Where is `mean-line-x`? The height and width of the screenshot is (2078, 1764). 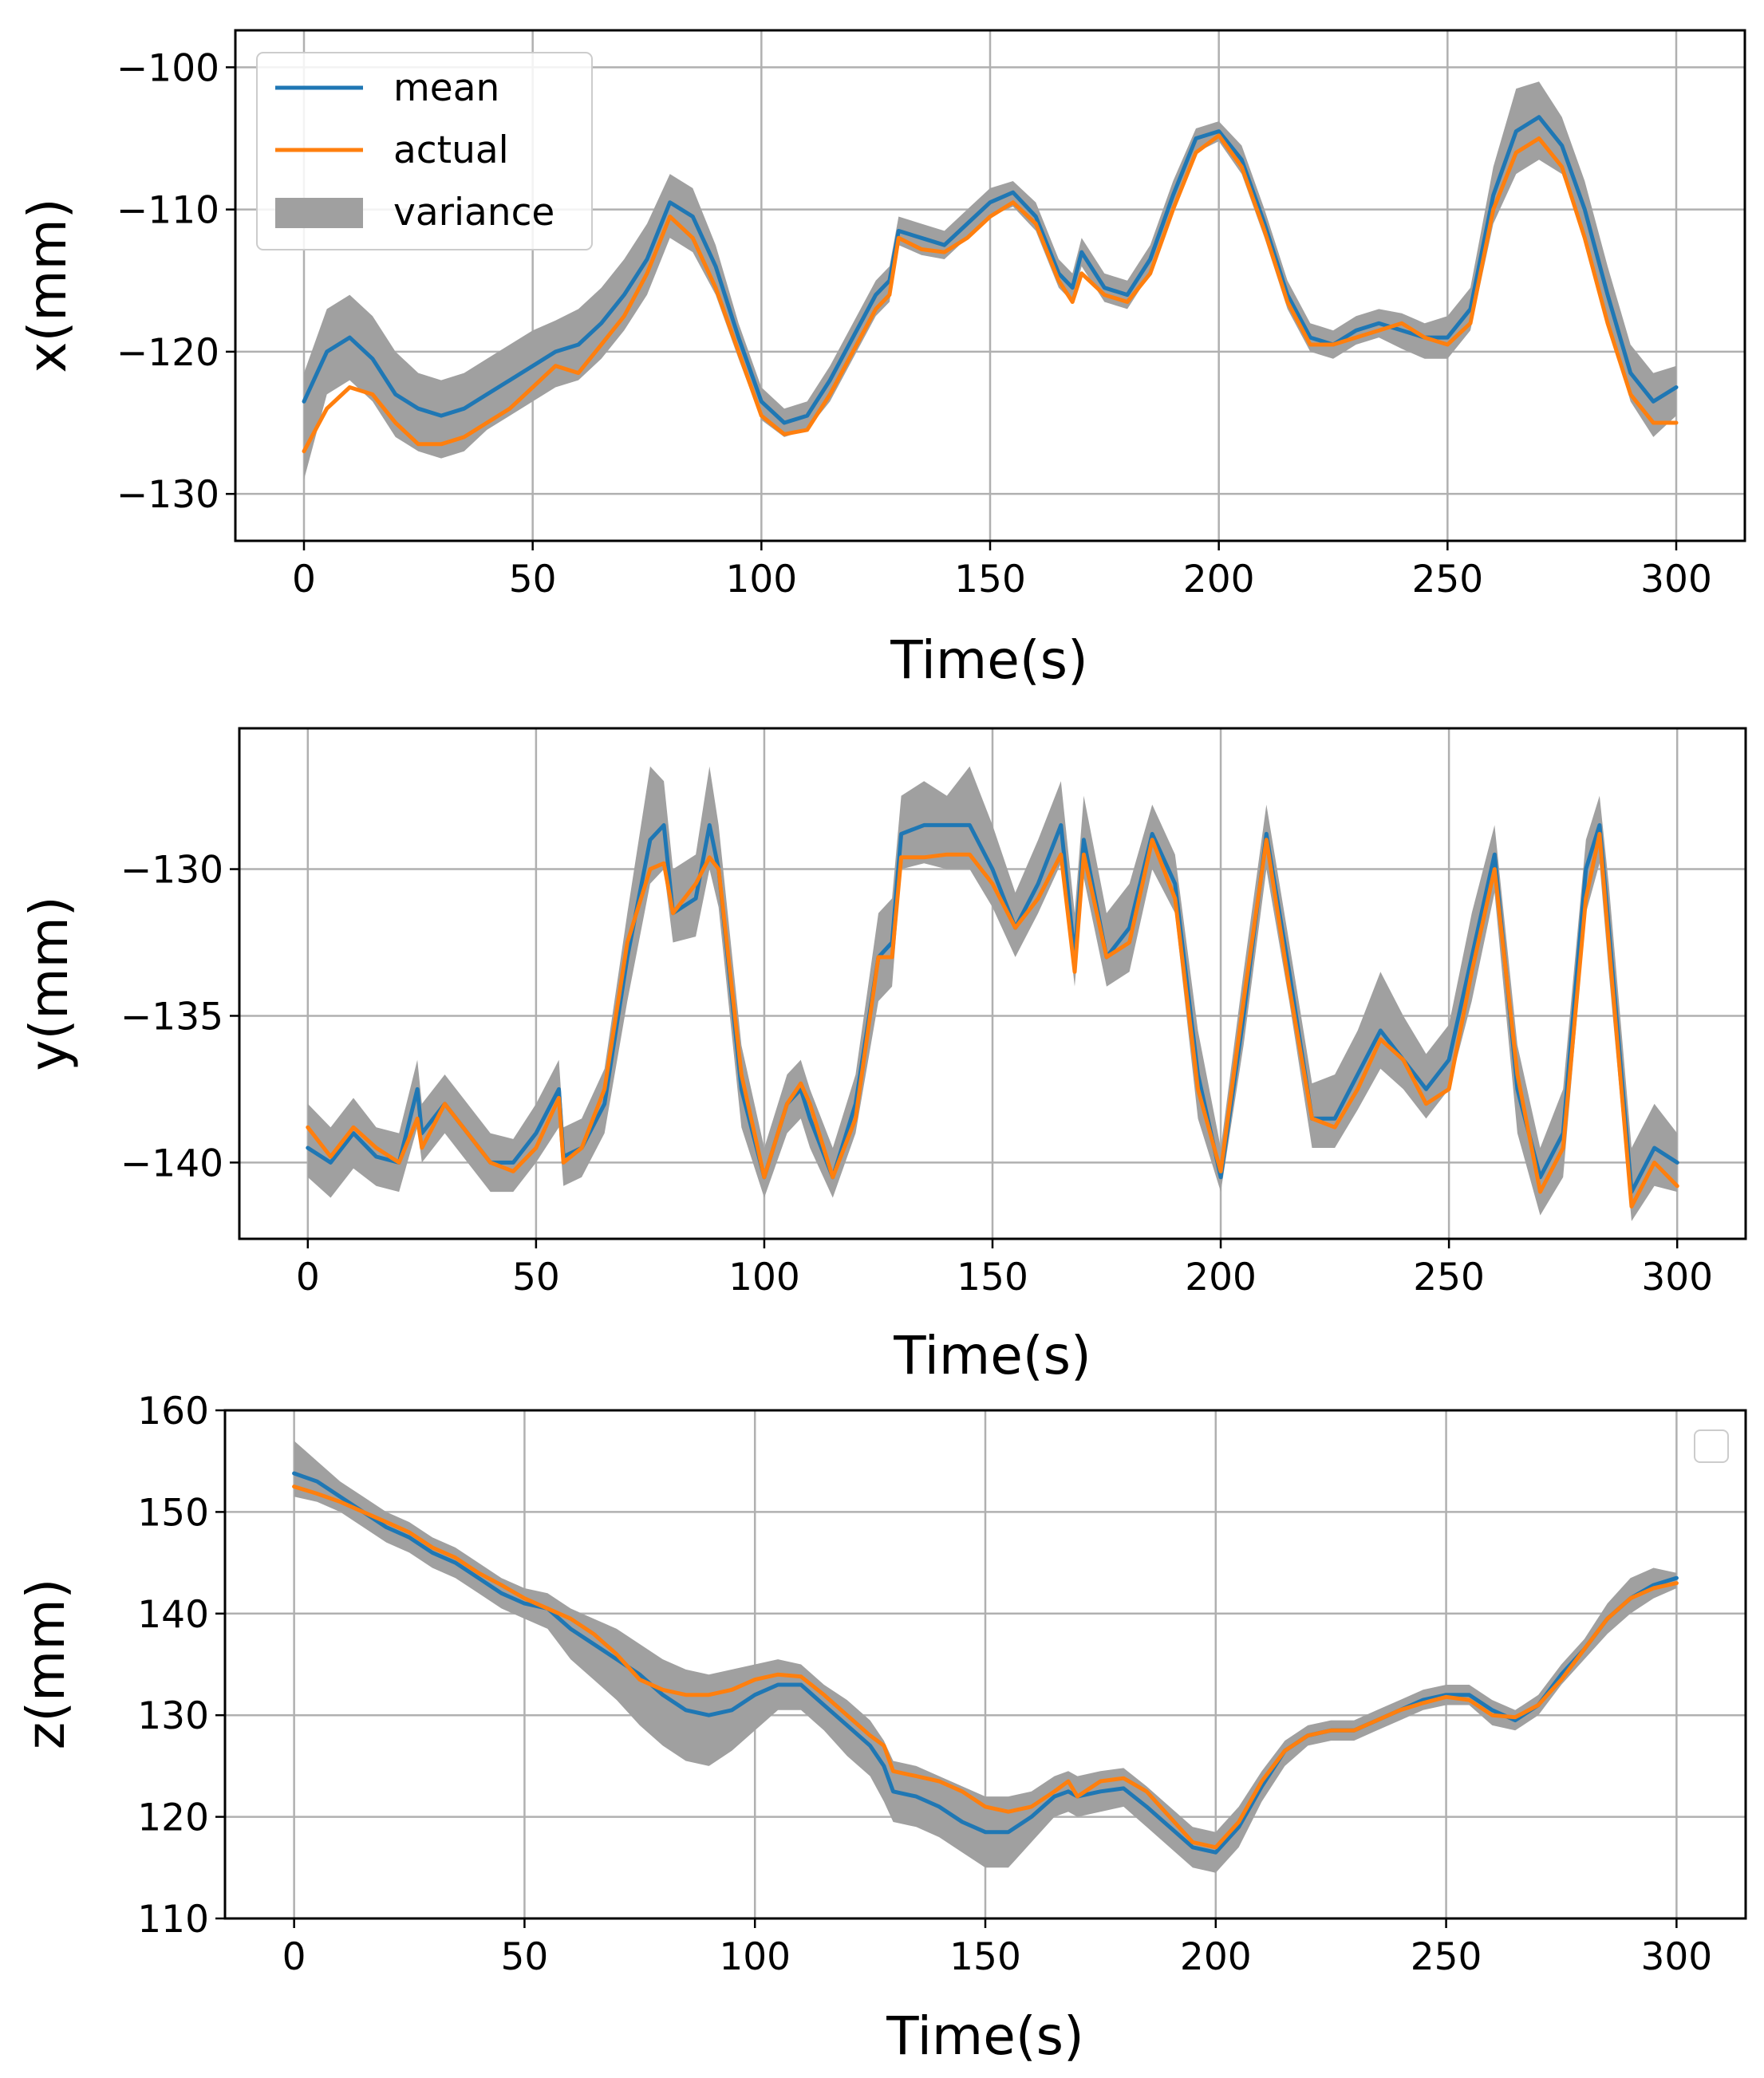 mean-line-x is located at coordinates (990, 270).